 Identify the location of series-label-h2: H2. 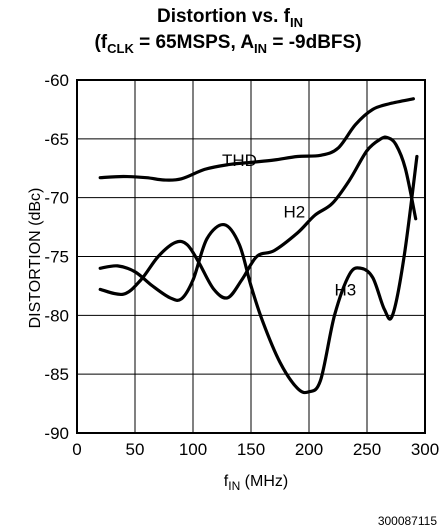
(294, 212).